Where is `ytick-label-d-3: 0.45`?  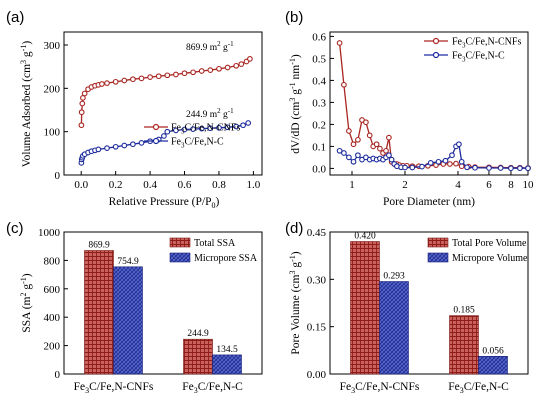
ytick-label-d-3: 0.45 is located at coordinates (317, 233).